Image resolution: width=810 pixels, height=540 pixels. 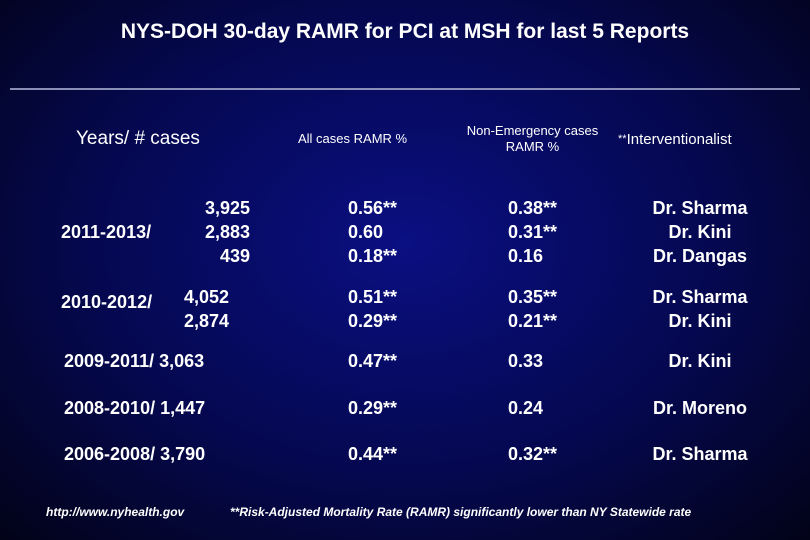 What do you see at coordinates (699, 408) in the screenshot?
I see `row-2008-2010-interventionalist: Dr. Moreno` at bounding box center [699, 408].